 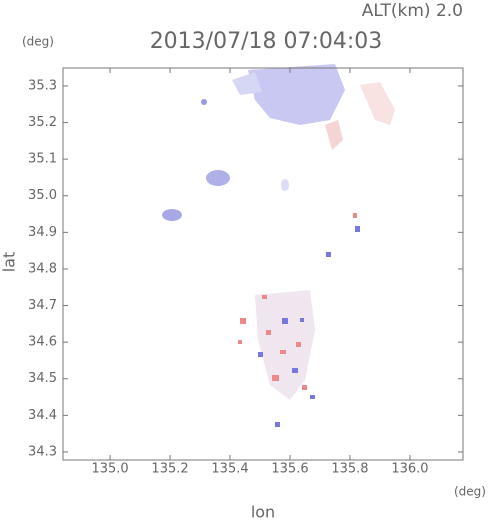 I want to click on x-tick-label: 135.2, so click(x=169, y=469).